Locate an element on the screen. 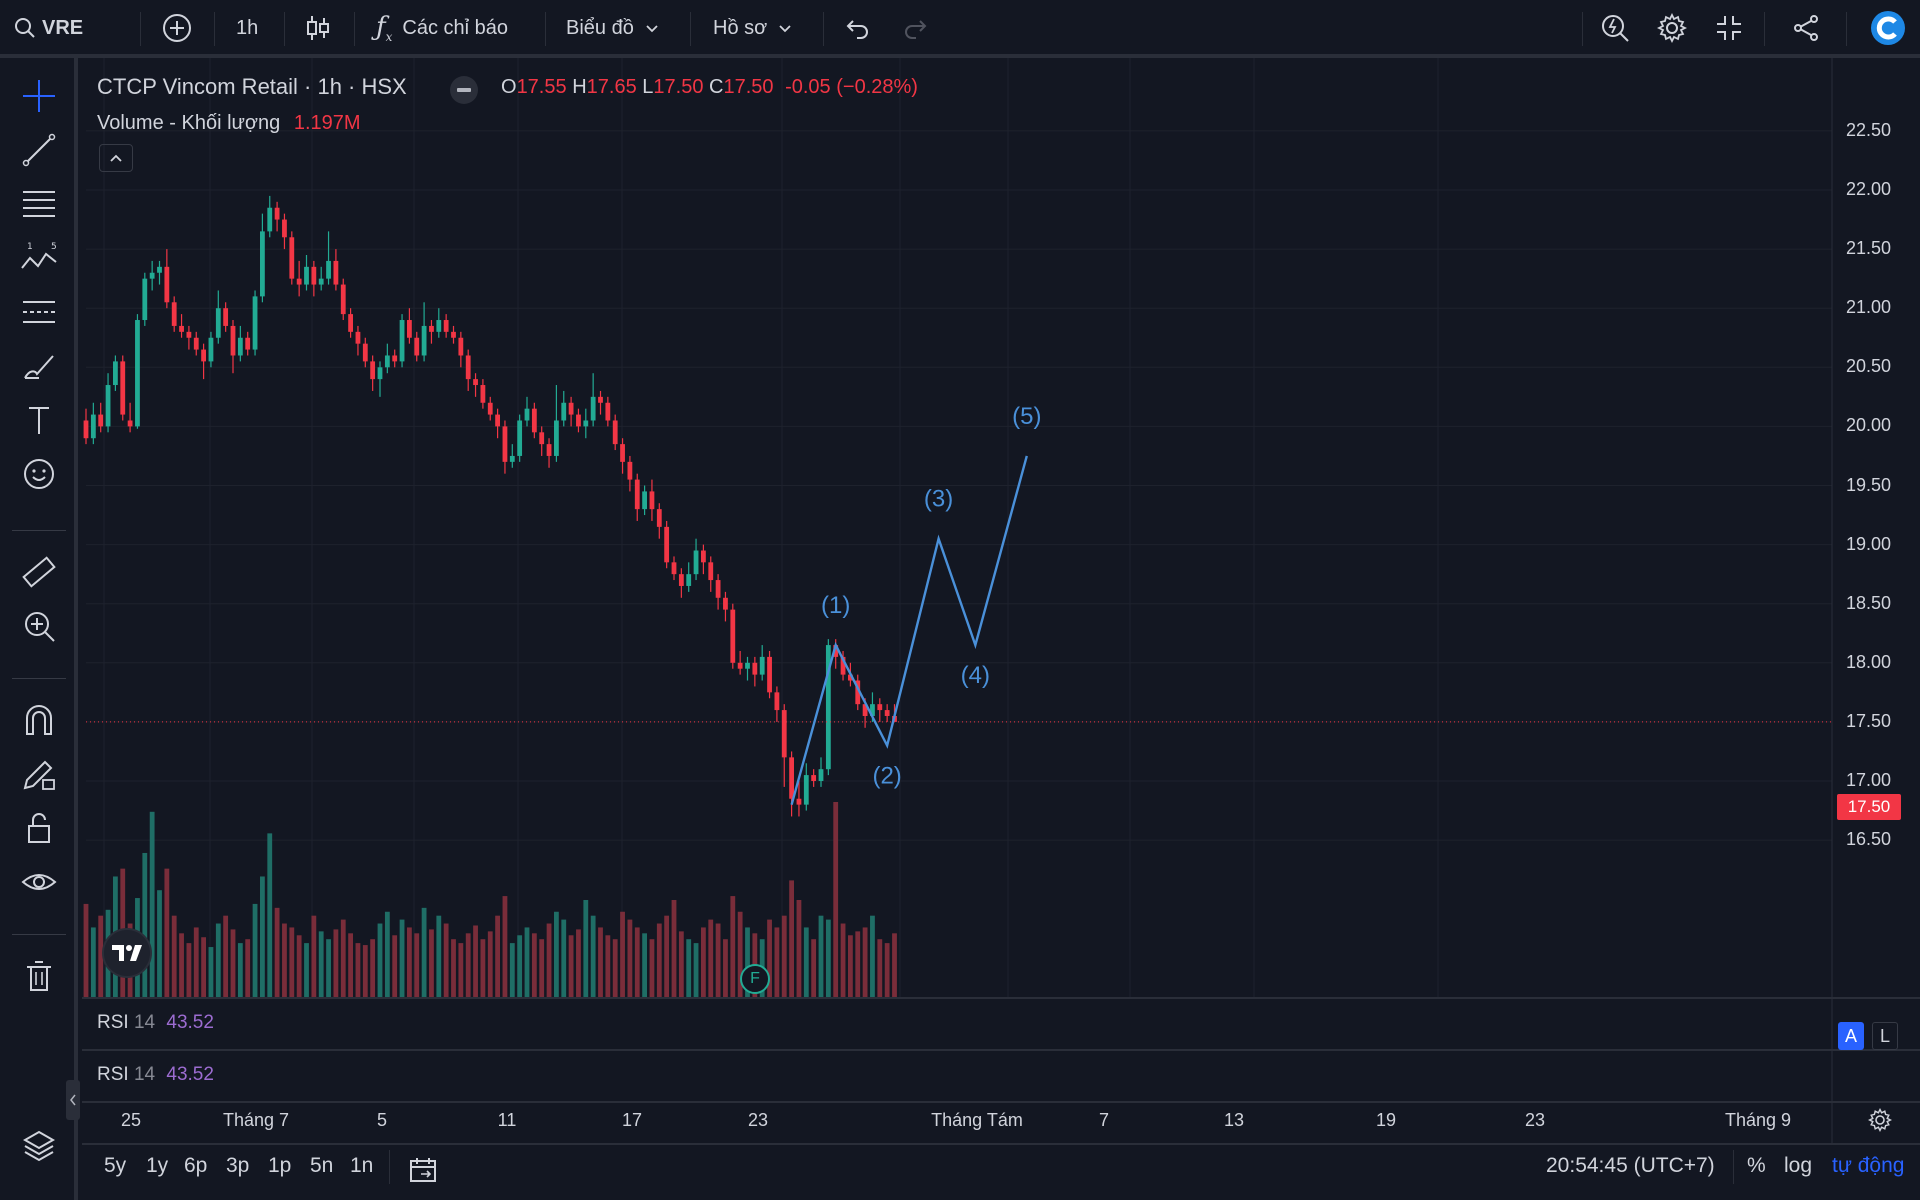  event-marker: F is located at coordinates (755, 979).